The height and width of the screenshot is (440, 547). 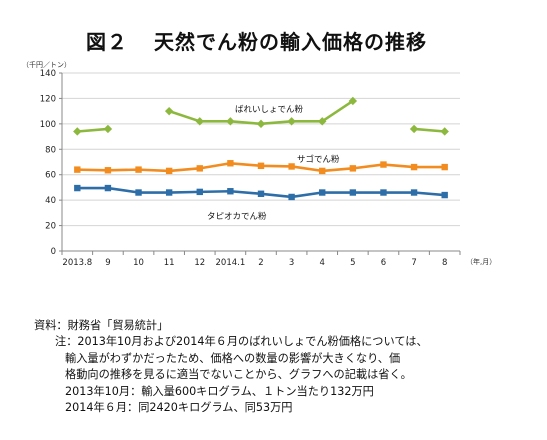 What do you see at coordinates (48, 163) in the screenshot?
I see `y-tick-labels: 0 20 40 60 80 100 120 140` at bounding box center [48, 163].